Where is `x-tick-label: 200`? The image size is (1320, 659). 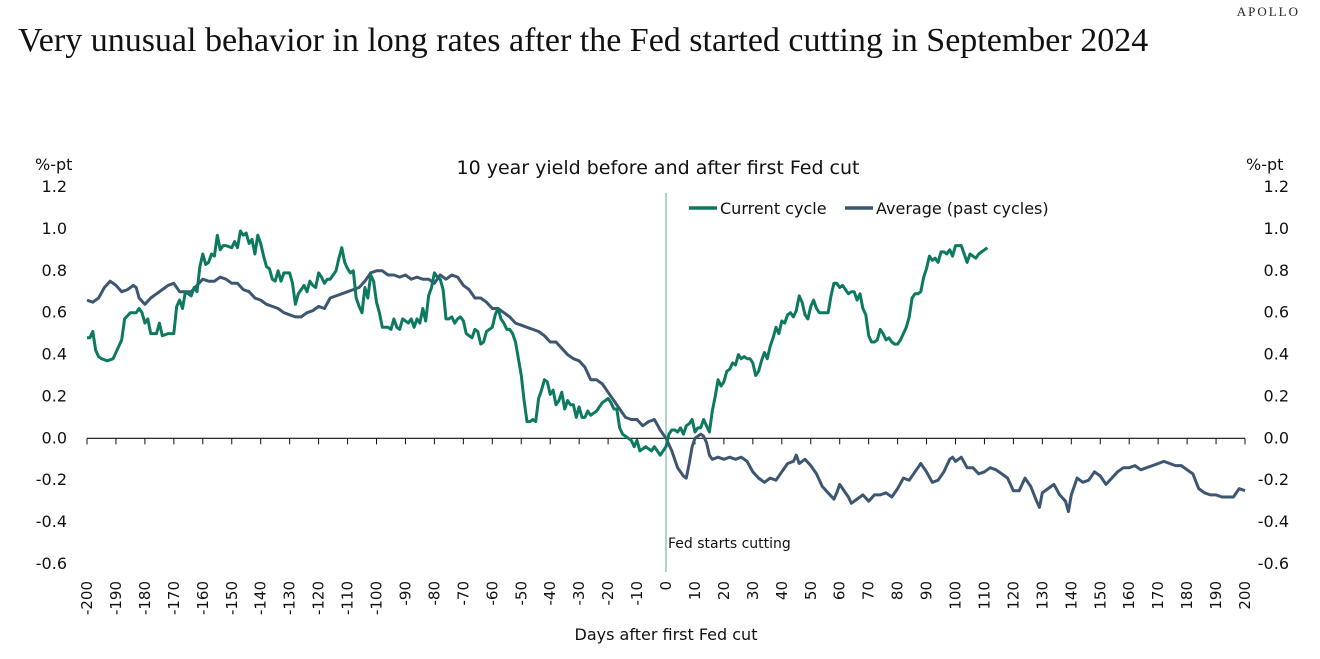 x-tick-label: 200 is located at coordinates (1245, 595).